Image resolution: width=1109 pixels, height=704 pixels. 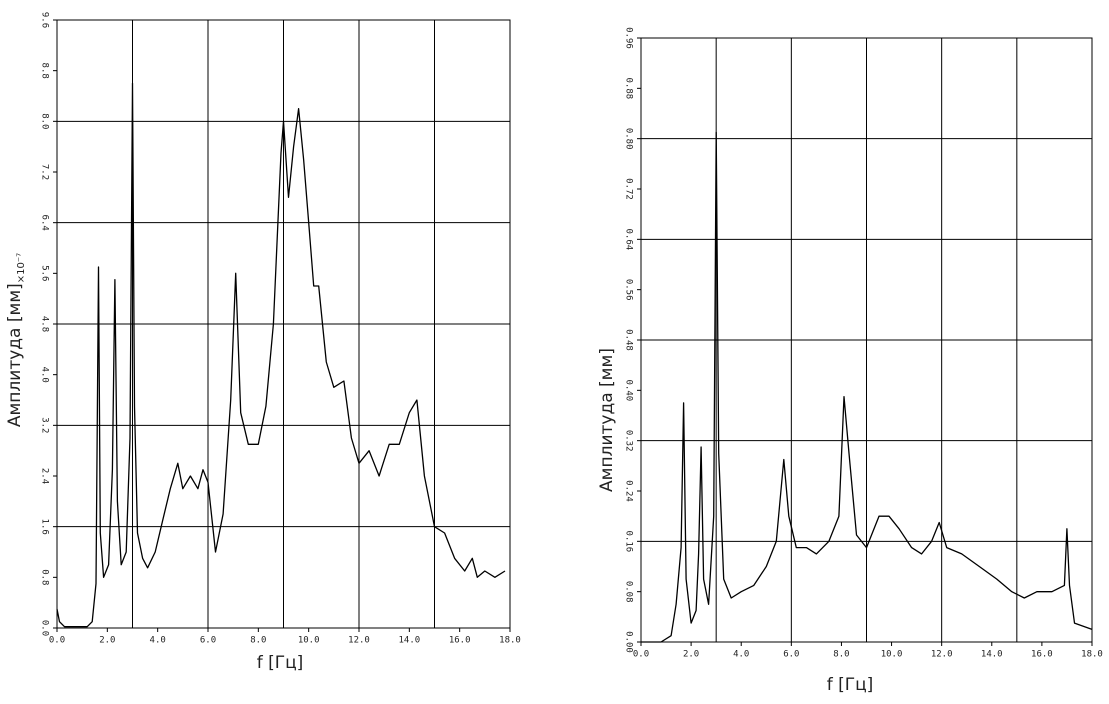 What do you see at coordinates (629, 491) in the screenshot?
I see `y-tick-label: 0.24` at bounding box center [629, 491].